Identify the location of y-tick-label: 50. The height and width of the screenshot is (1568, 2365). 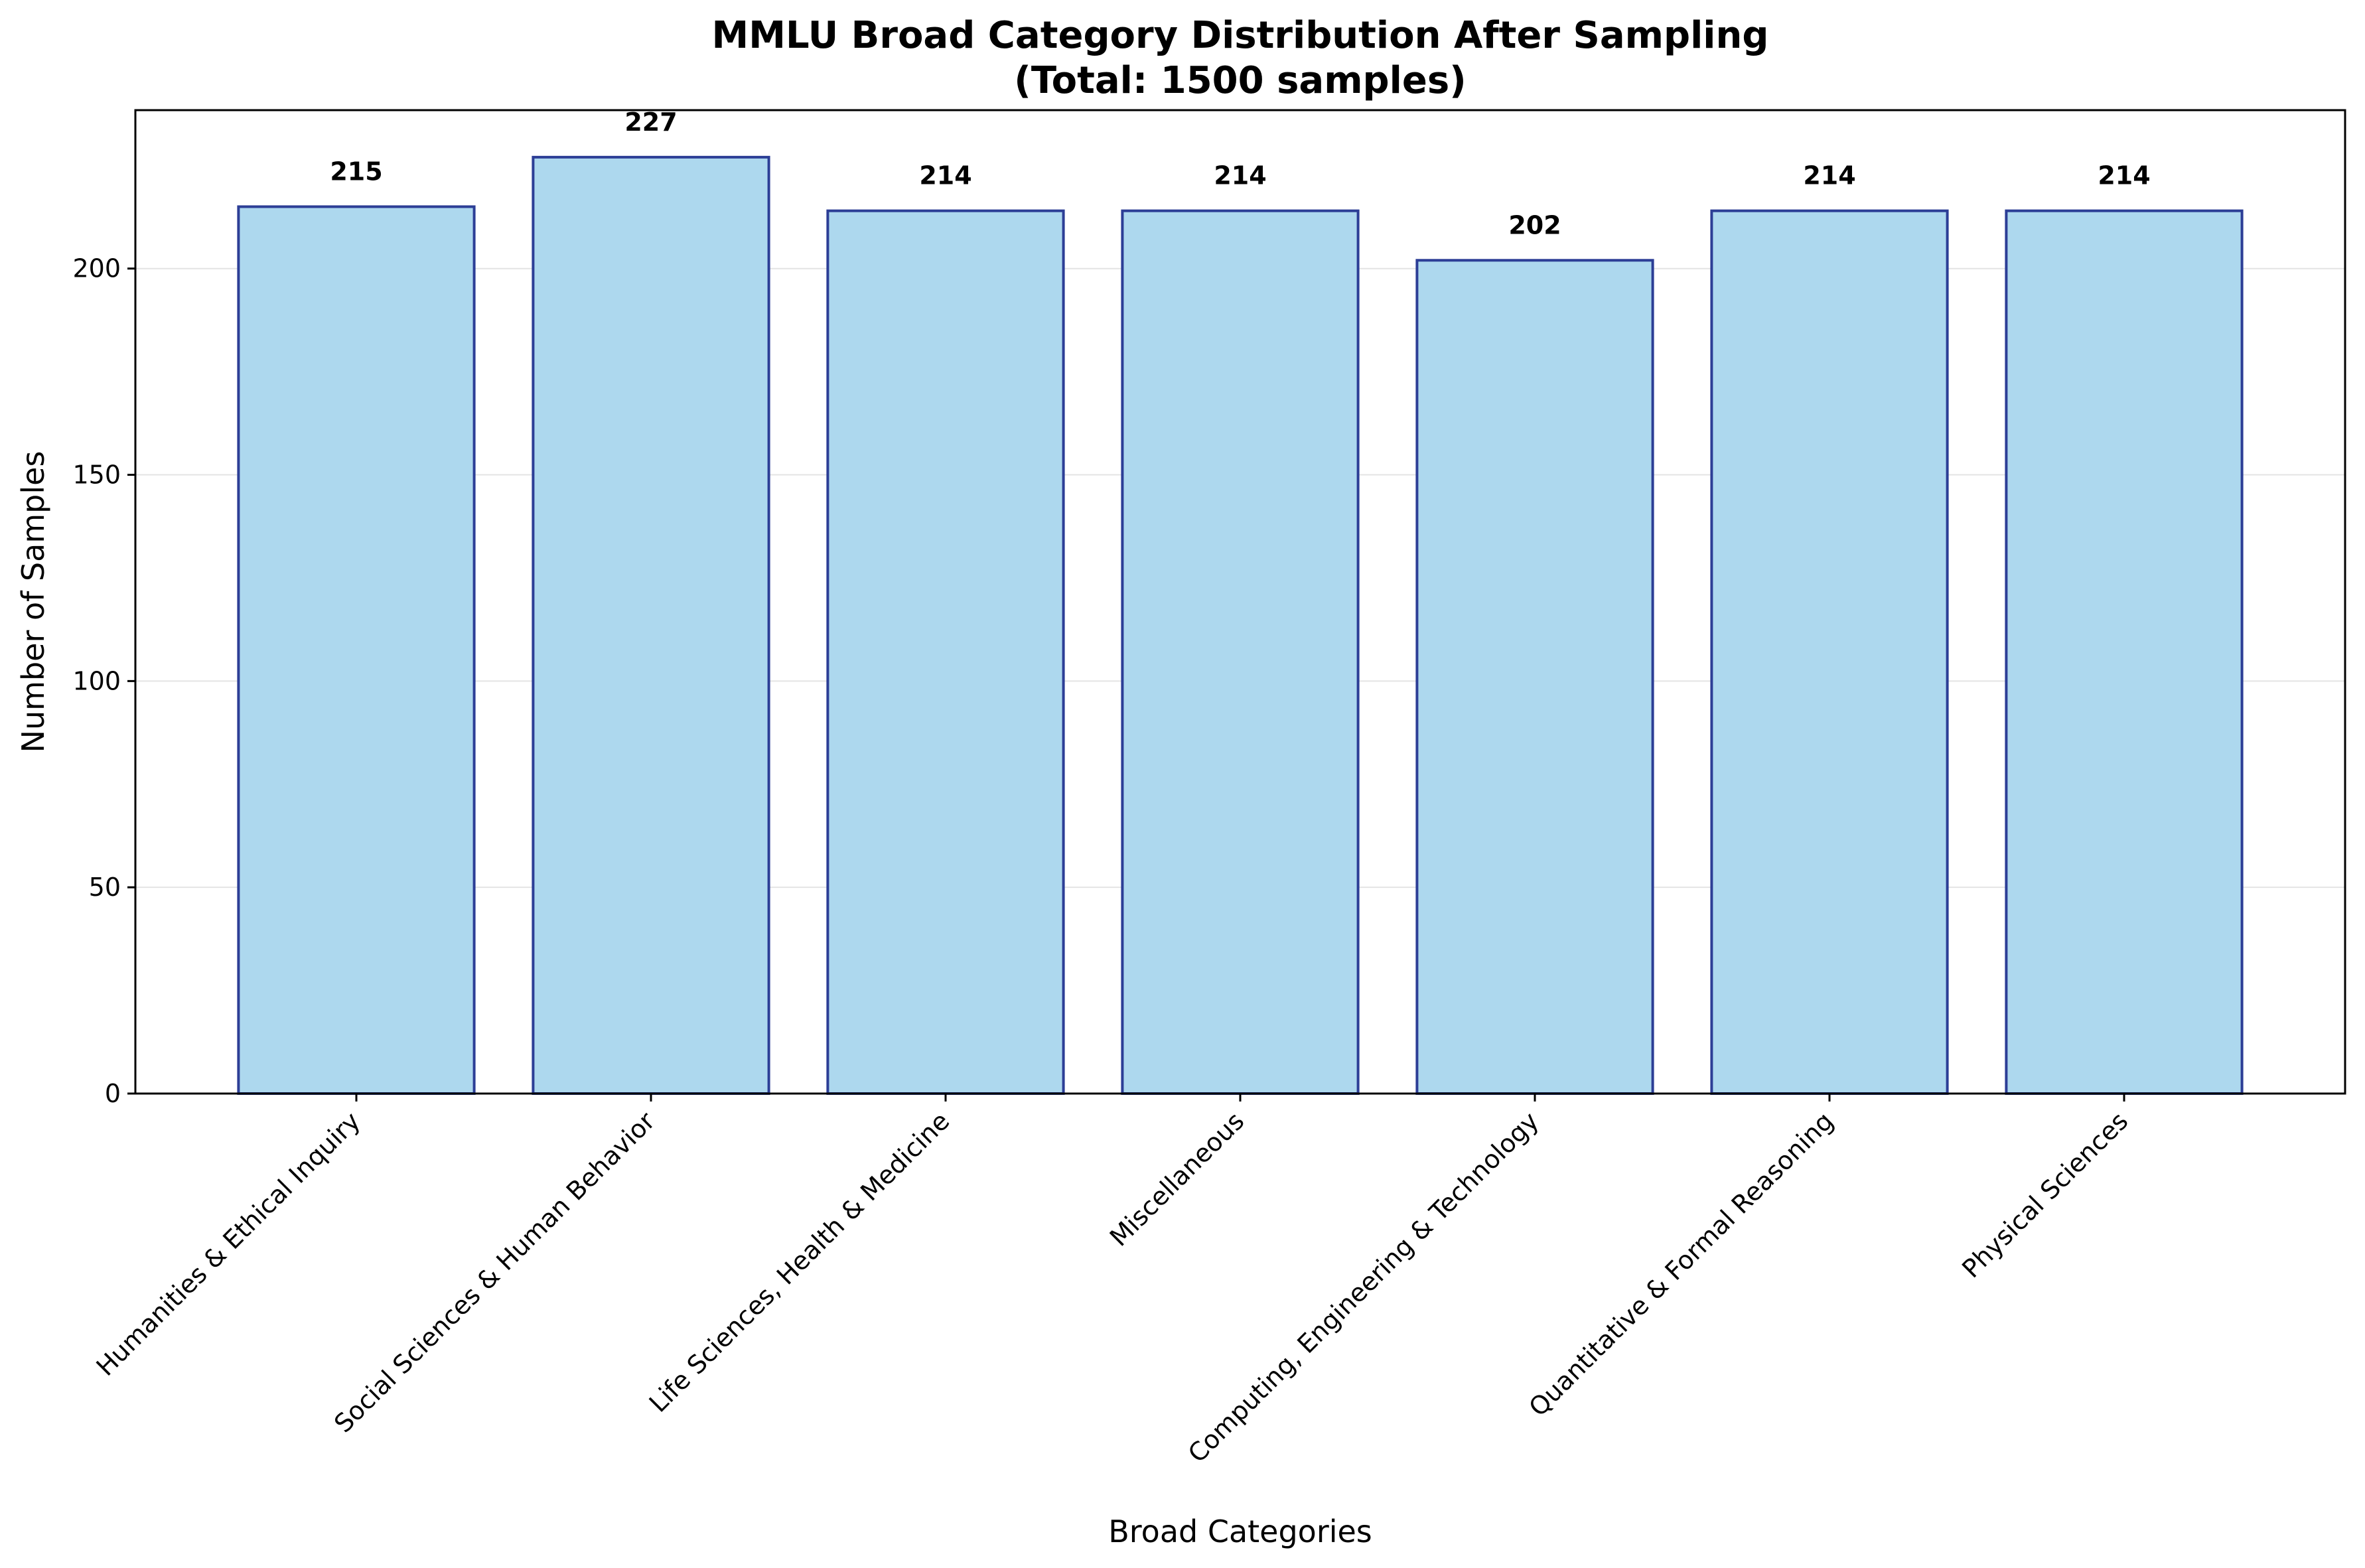
(105, 887).